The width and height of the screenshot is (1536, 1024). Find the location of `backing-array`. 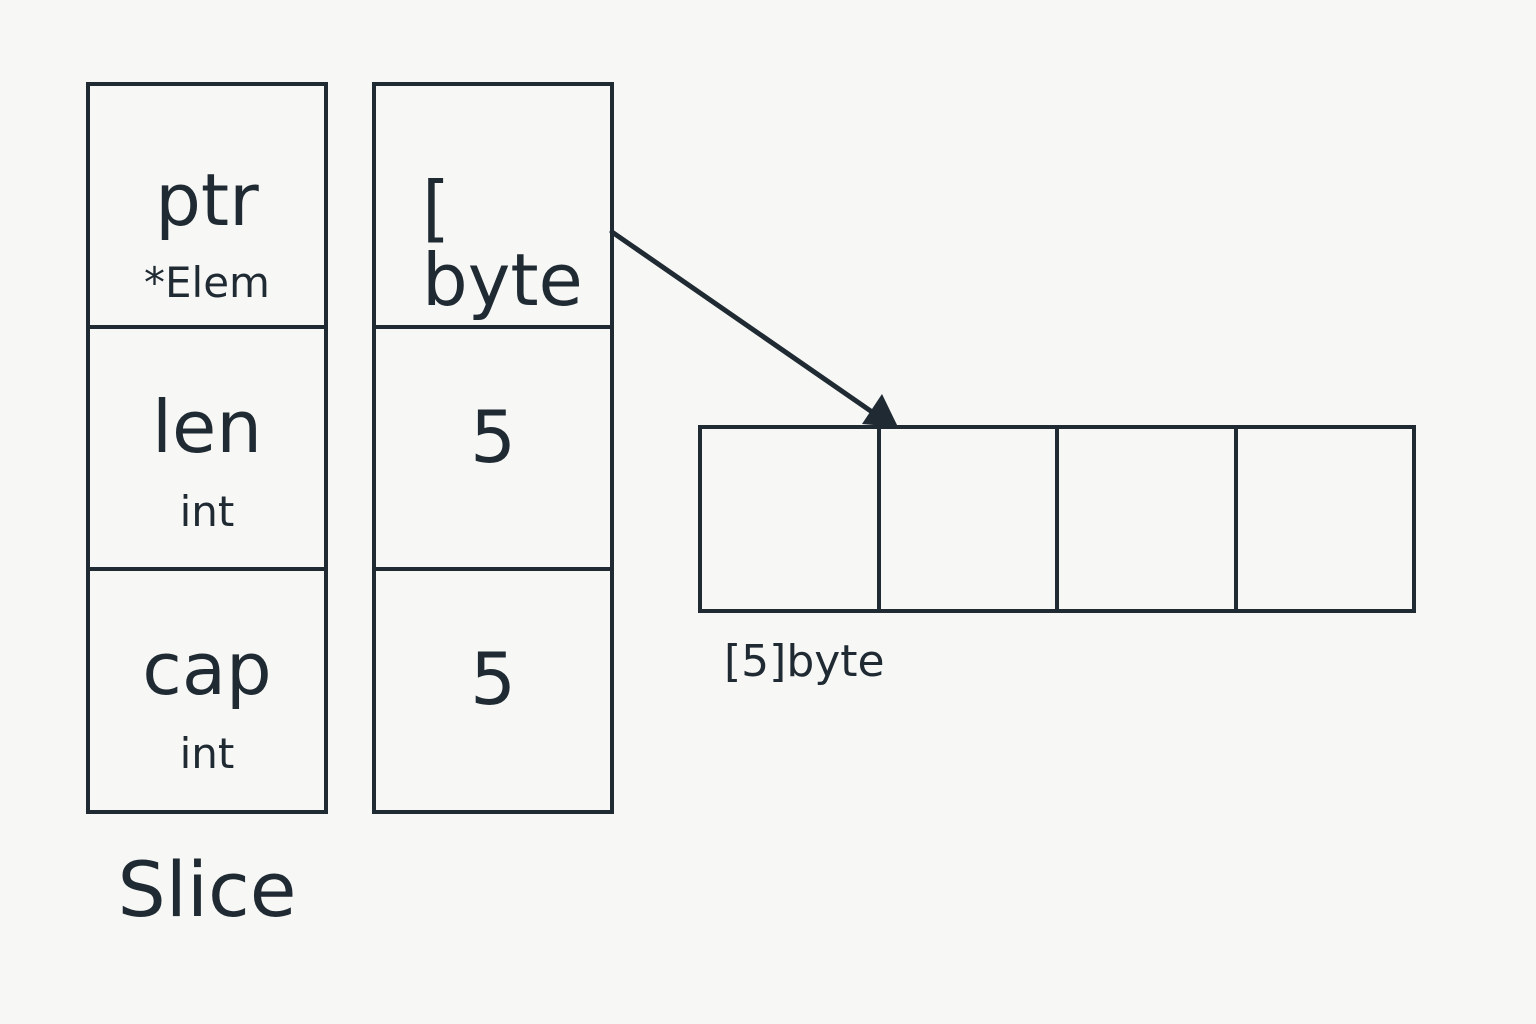

backing-array is located at coordinates (1057, 519).